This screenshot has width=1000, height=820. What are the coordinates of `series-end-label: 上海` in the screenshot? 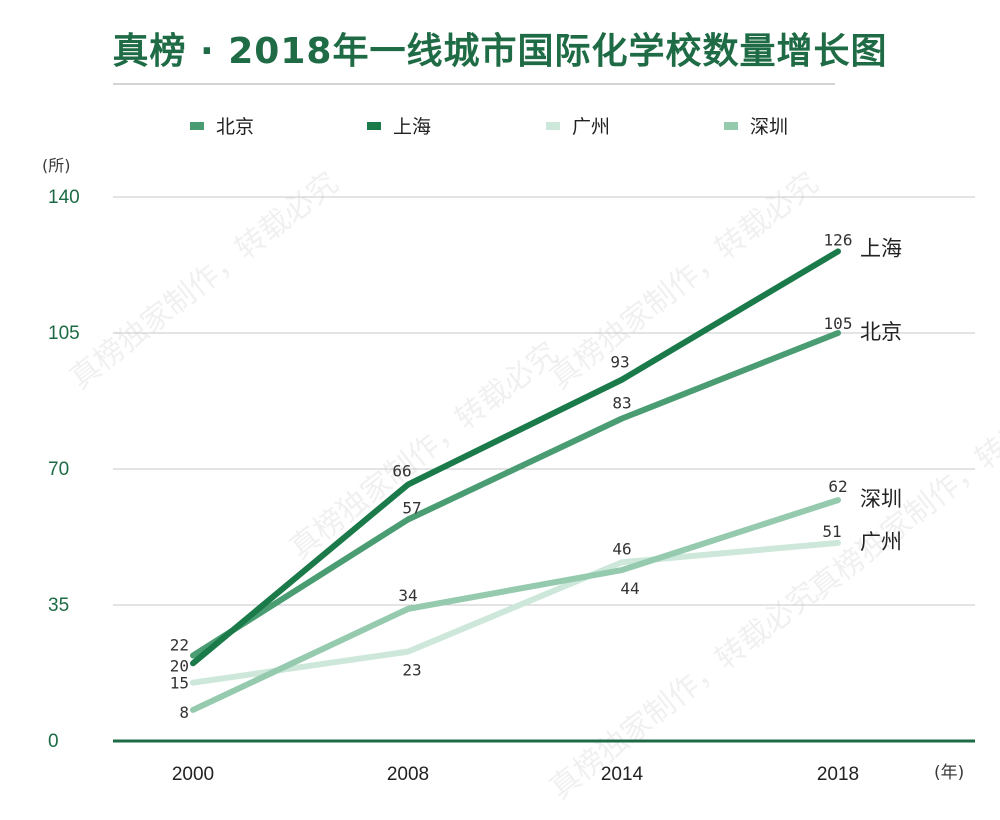 It's located at (881, 248).